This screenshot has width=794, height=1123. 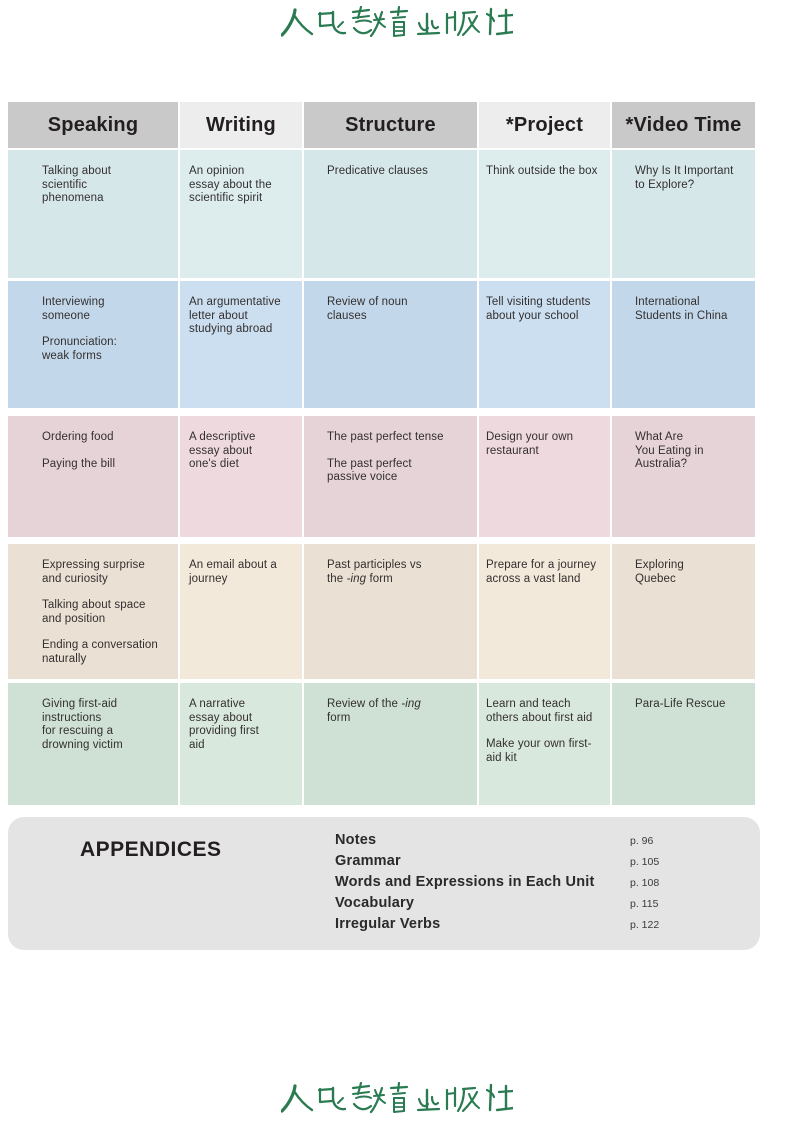 I want to click on table-cell: Tell visiting students about your school, so click(x=544, y=344).